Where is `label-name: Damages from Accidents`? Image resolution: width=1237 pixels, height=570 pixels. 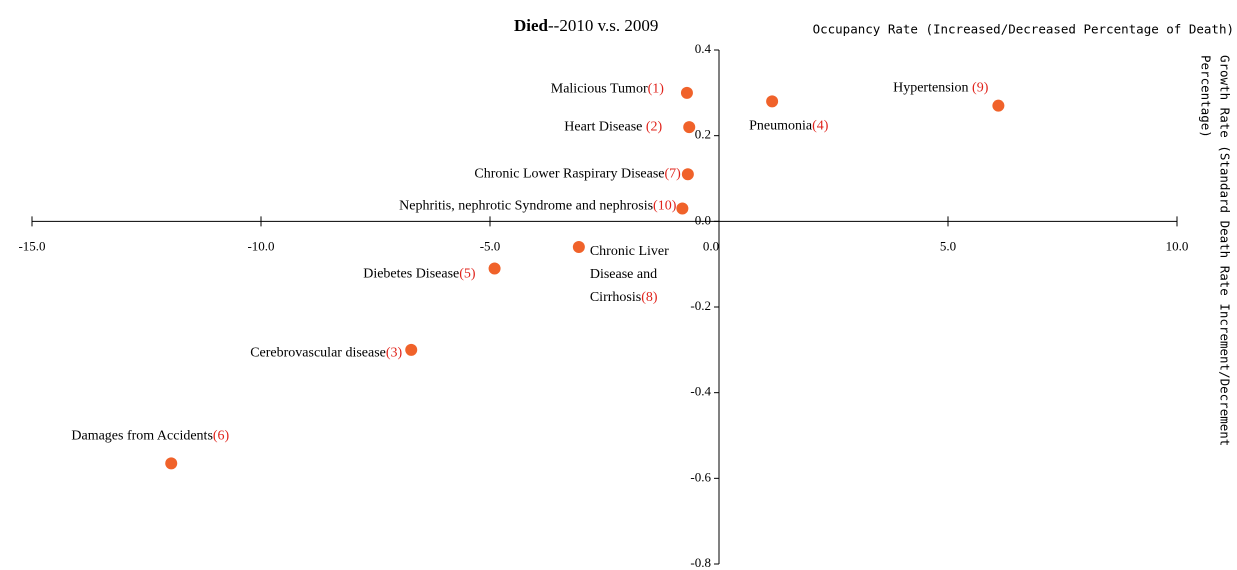 label-name: Damages from Accidents is located at coordinates (142, 436).